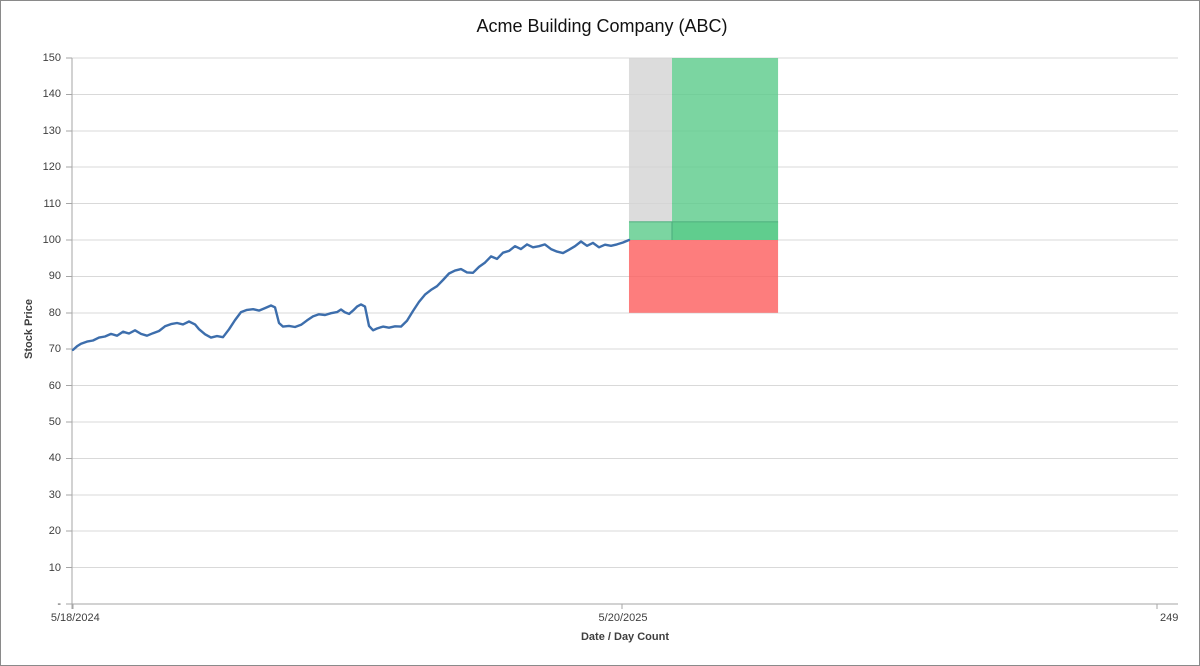 This screenshot has height=666, width=1200. I want to click on y-tick-label: 70, so click(54, 349).